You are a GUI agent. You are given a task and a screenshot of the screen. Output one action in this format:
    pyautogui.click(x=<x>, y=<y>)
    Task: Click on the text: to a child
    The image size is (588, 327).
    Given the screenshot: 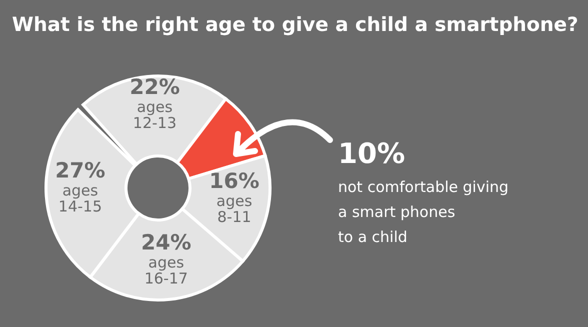 What is the action you would take?
    pyautogui.click(x=373, y=237)
    